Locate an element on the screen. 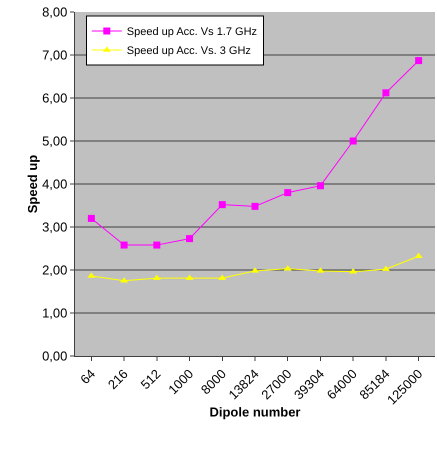 The image size is (437, 451). y-tick-label: 8,00 is located at coordinates (55, 12).